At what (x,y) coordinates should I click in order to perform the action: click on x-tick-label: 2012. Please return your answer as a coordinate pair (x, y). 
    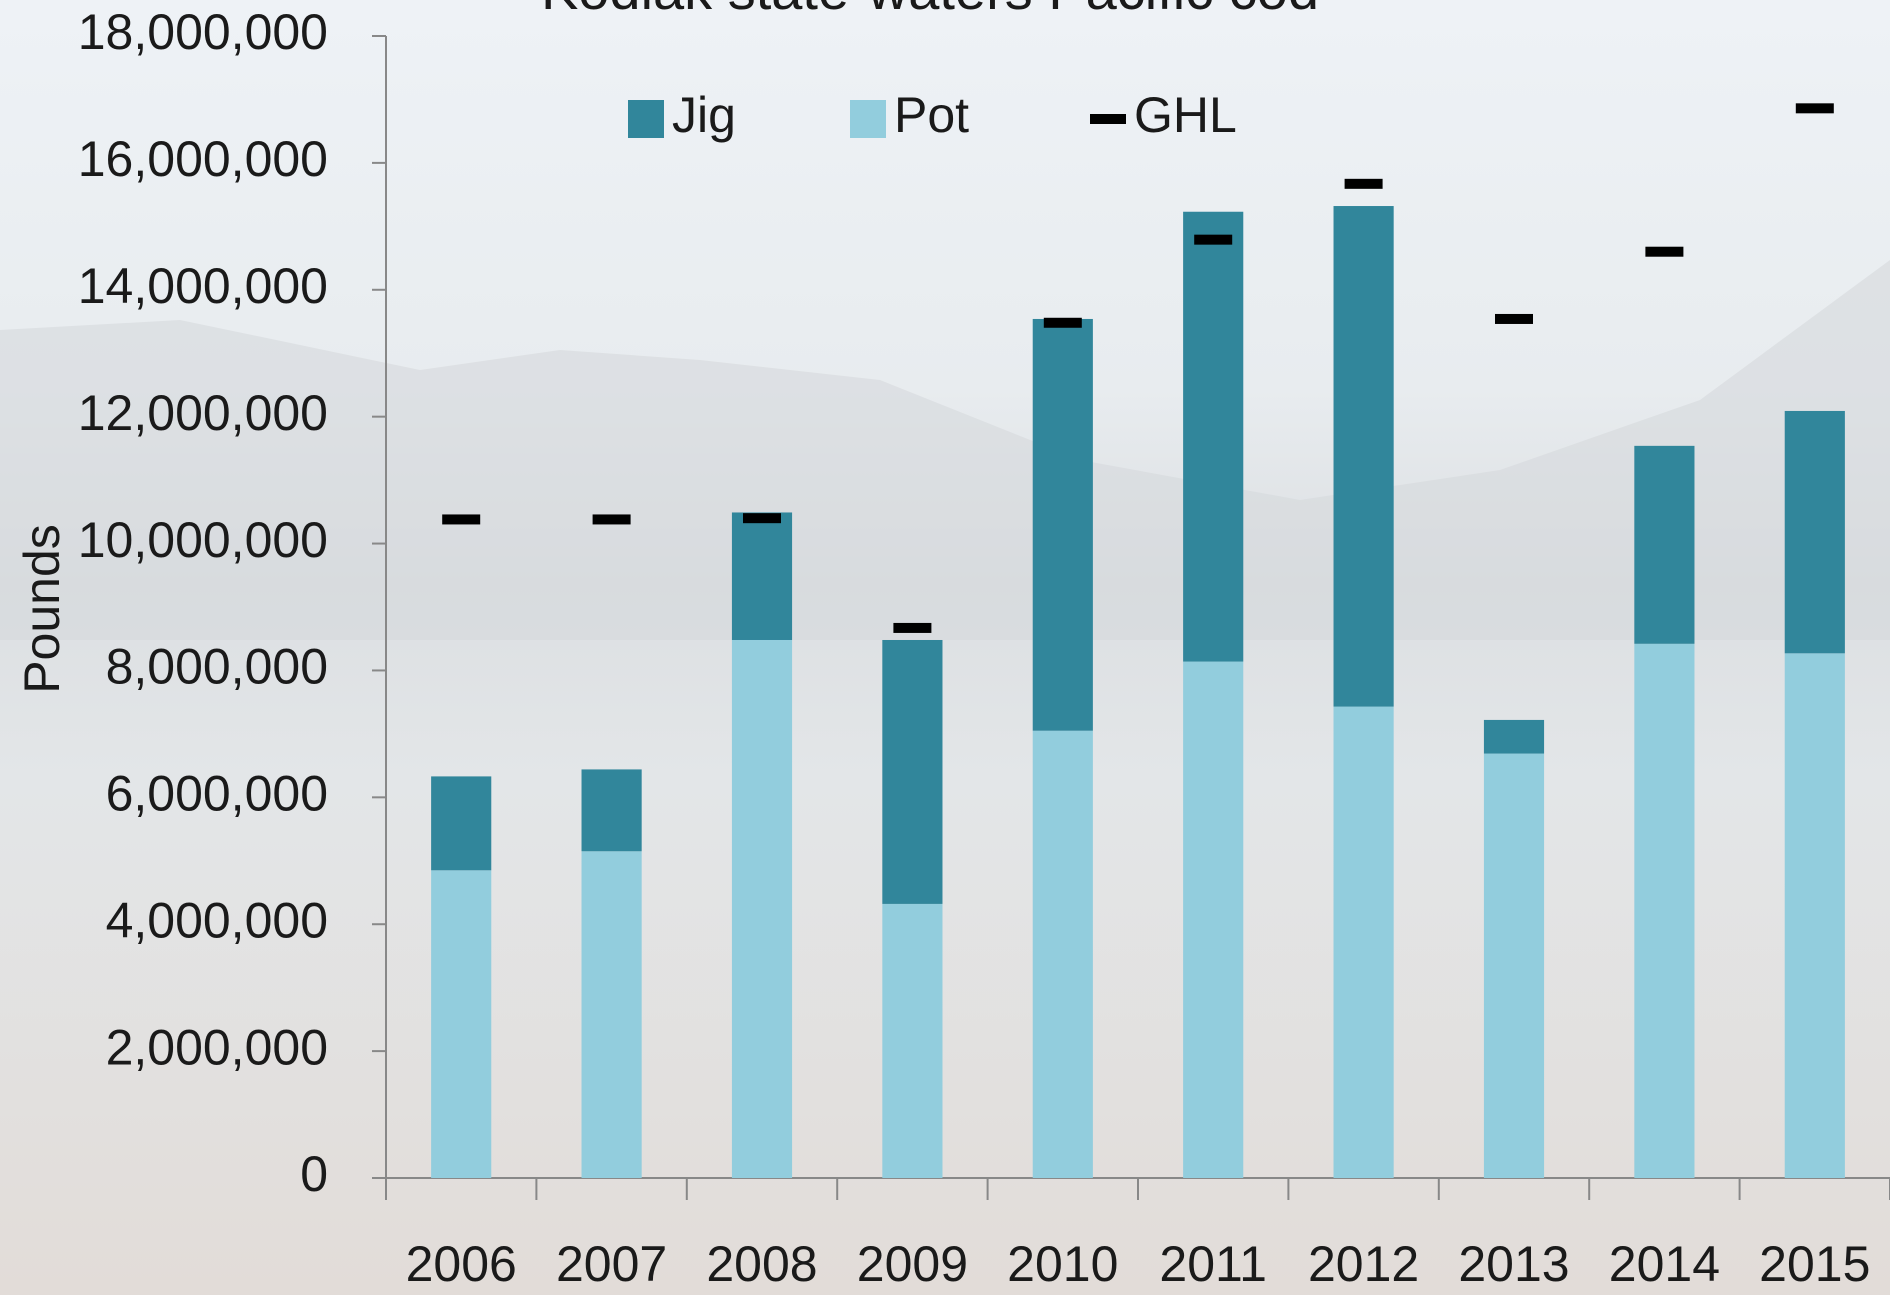
    Looking at the image, I should click on (1363, 1264).